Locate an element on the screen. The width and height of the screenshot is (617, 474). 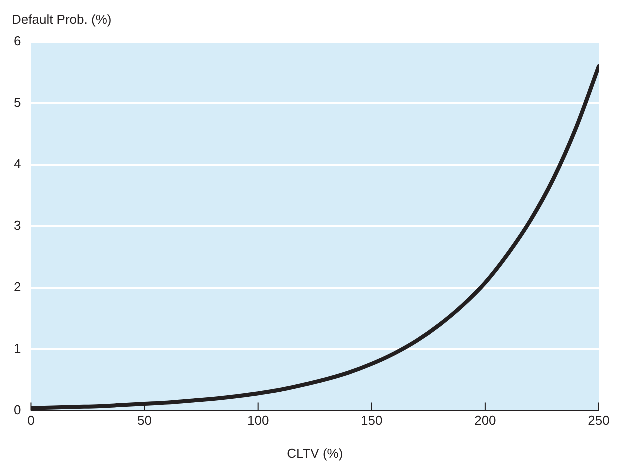
y-axis-title: Default Prob. (%) is located at coordinates (62, 19).